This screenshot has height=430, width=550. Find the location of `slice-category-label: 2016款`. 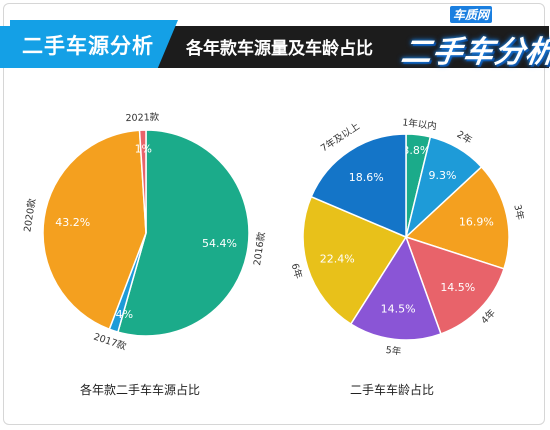

slice-category-label: 2016款 is located at coordinates (259, 249).